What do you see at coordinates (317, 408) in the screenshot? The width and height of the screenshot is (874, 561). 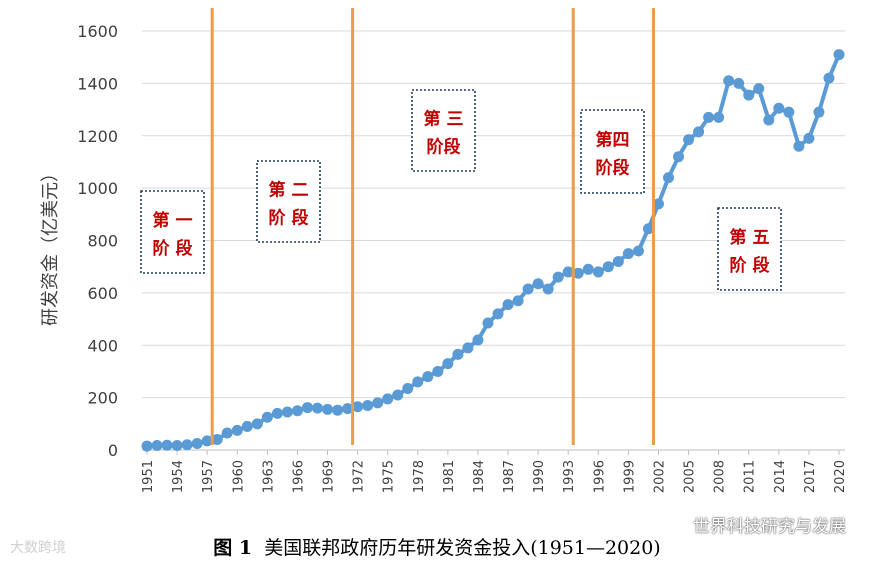 I see `data-point-1968` at bounding box center [317, 408].